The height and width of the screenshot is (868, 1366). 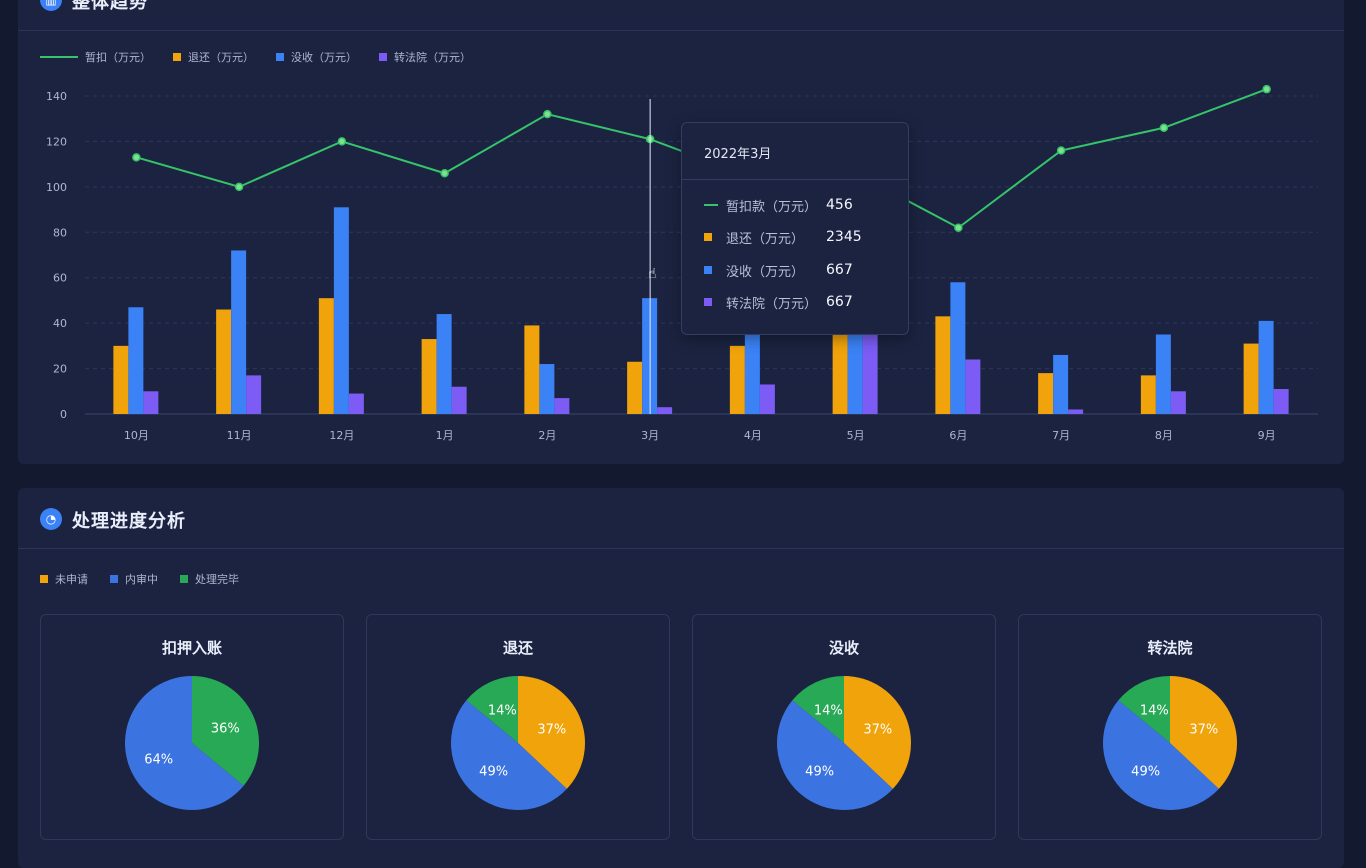 I want to click on y-tick-label: 20, so click(x=60, y=369).